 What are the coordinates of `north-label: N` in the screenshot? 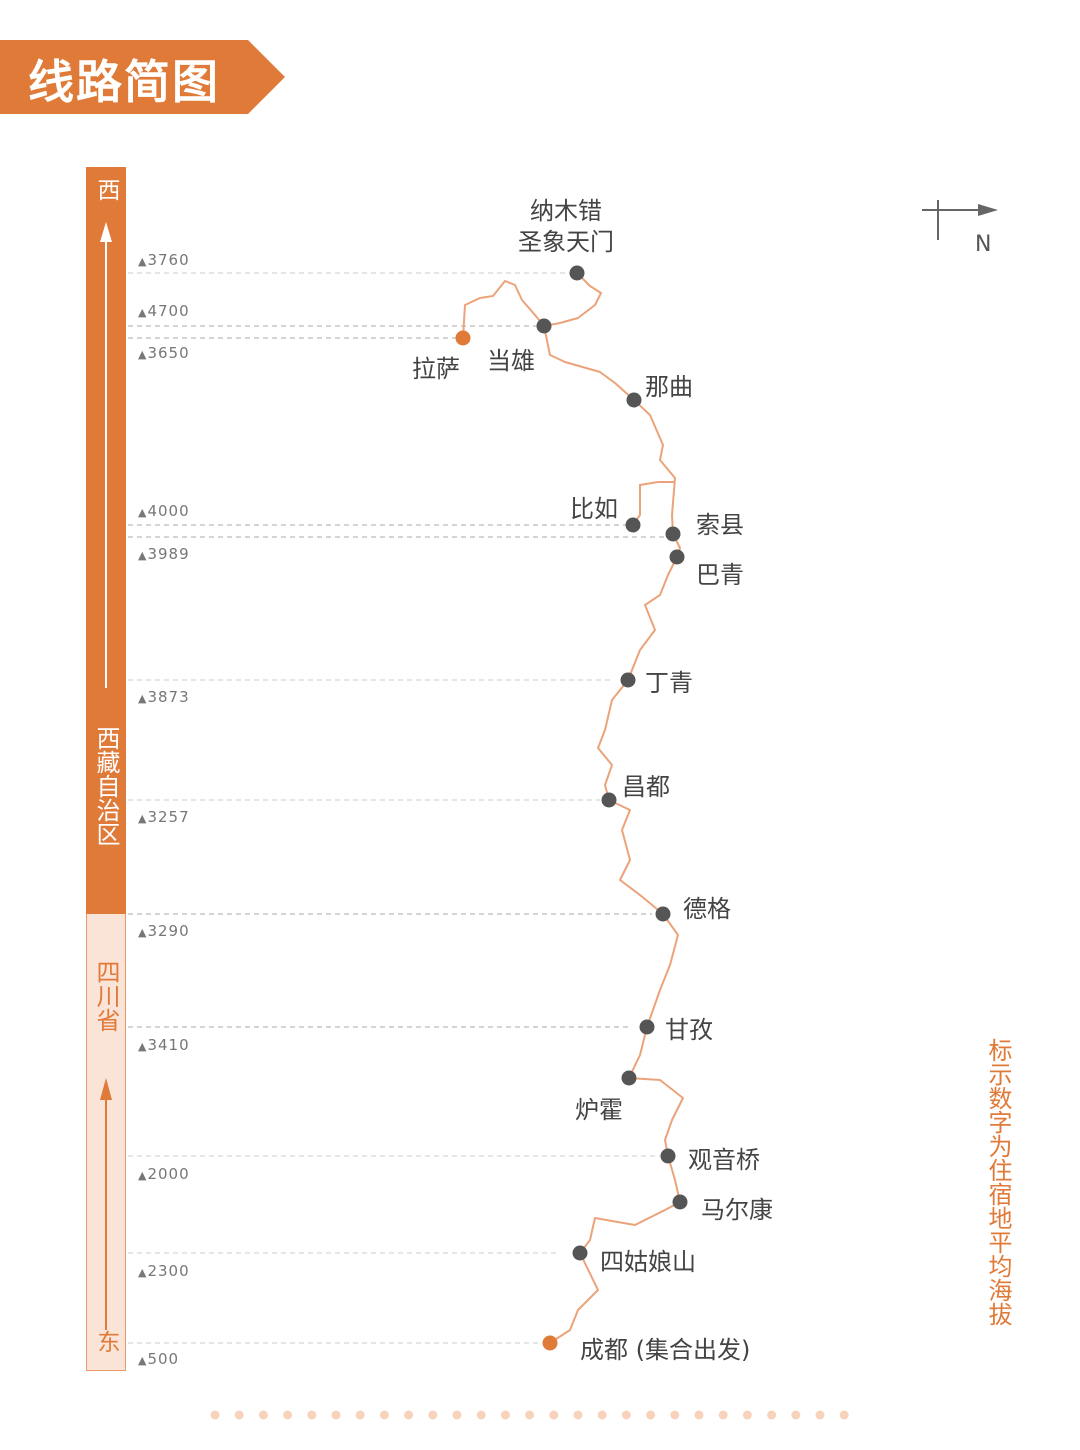 It's located at (983, 244).